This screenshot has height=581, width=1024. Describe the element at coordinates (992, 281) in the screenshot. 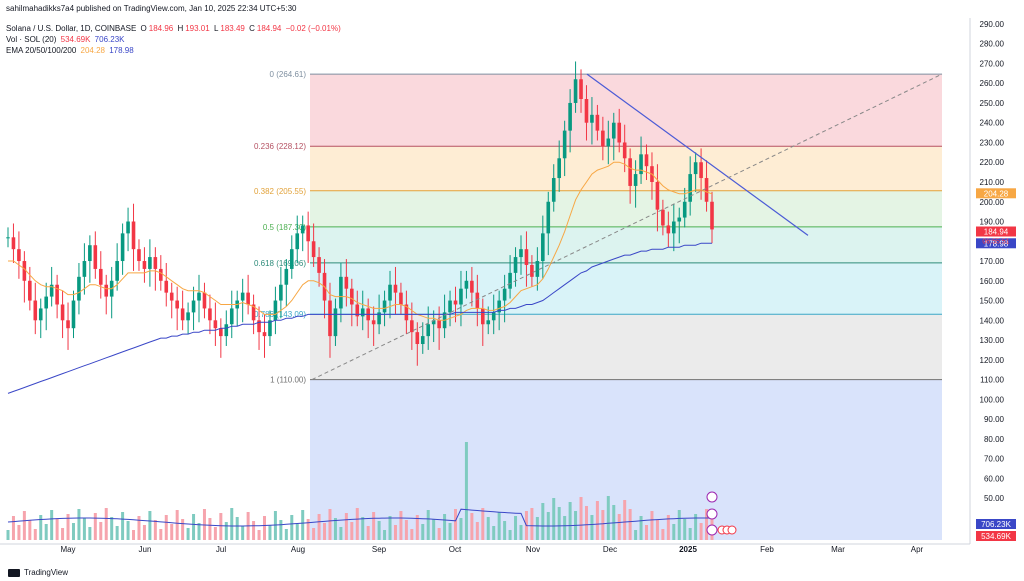

I see `y-tick-label: 160.00` at that location.